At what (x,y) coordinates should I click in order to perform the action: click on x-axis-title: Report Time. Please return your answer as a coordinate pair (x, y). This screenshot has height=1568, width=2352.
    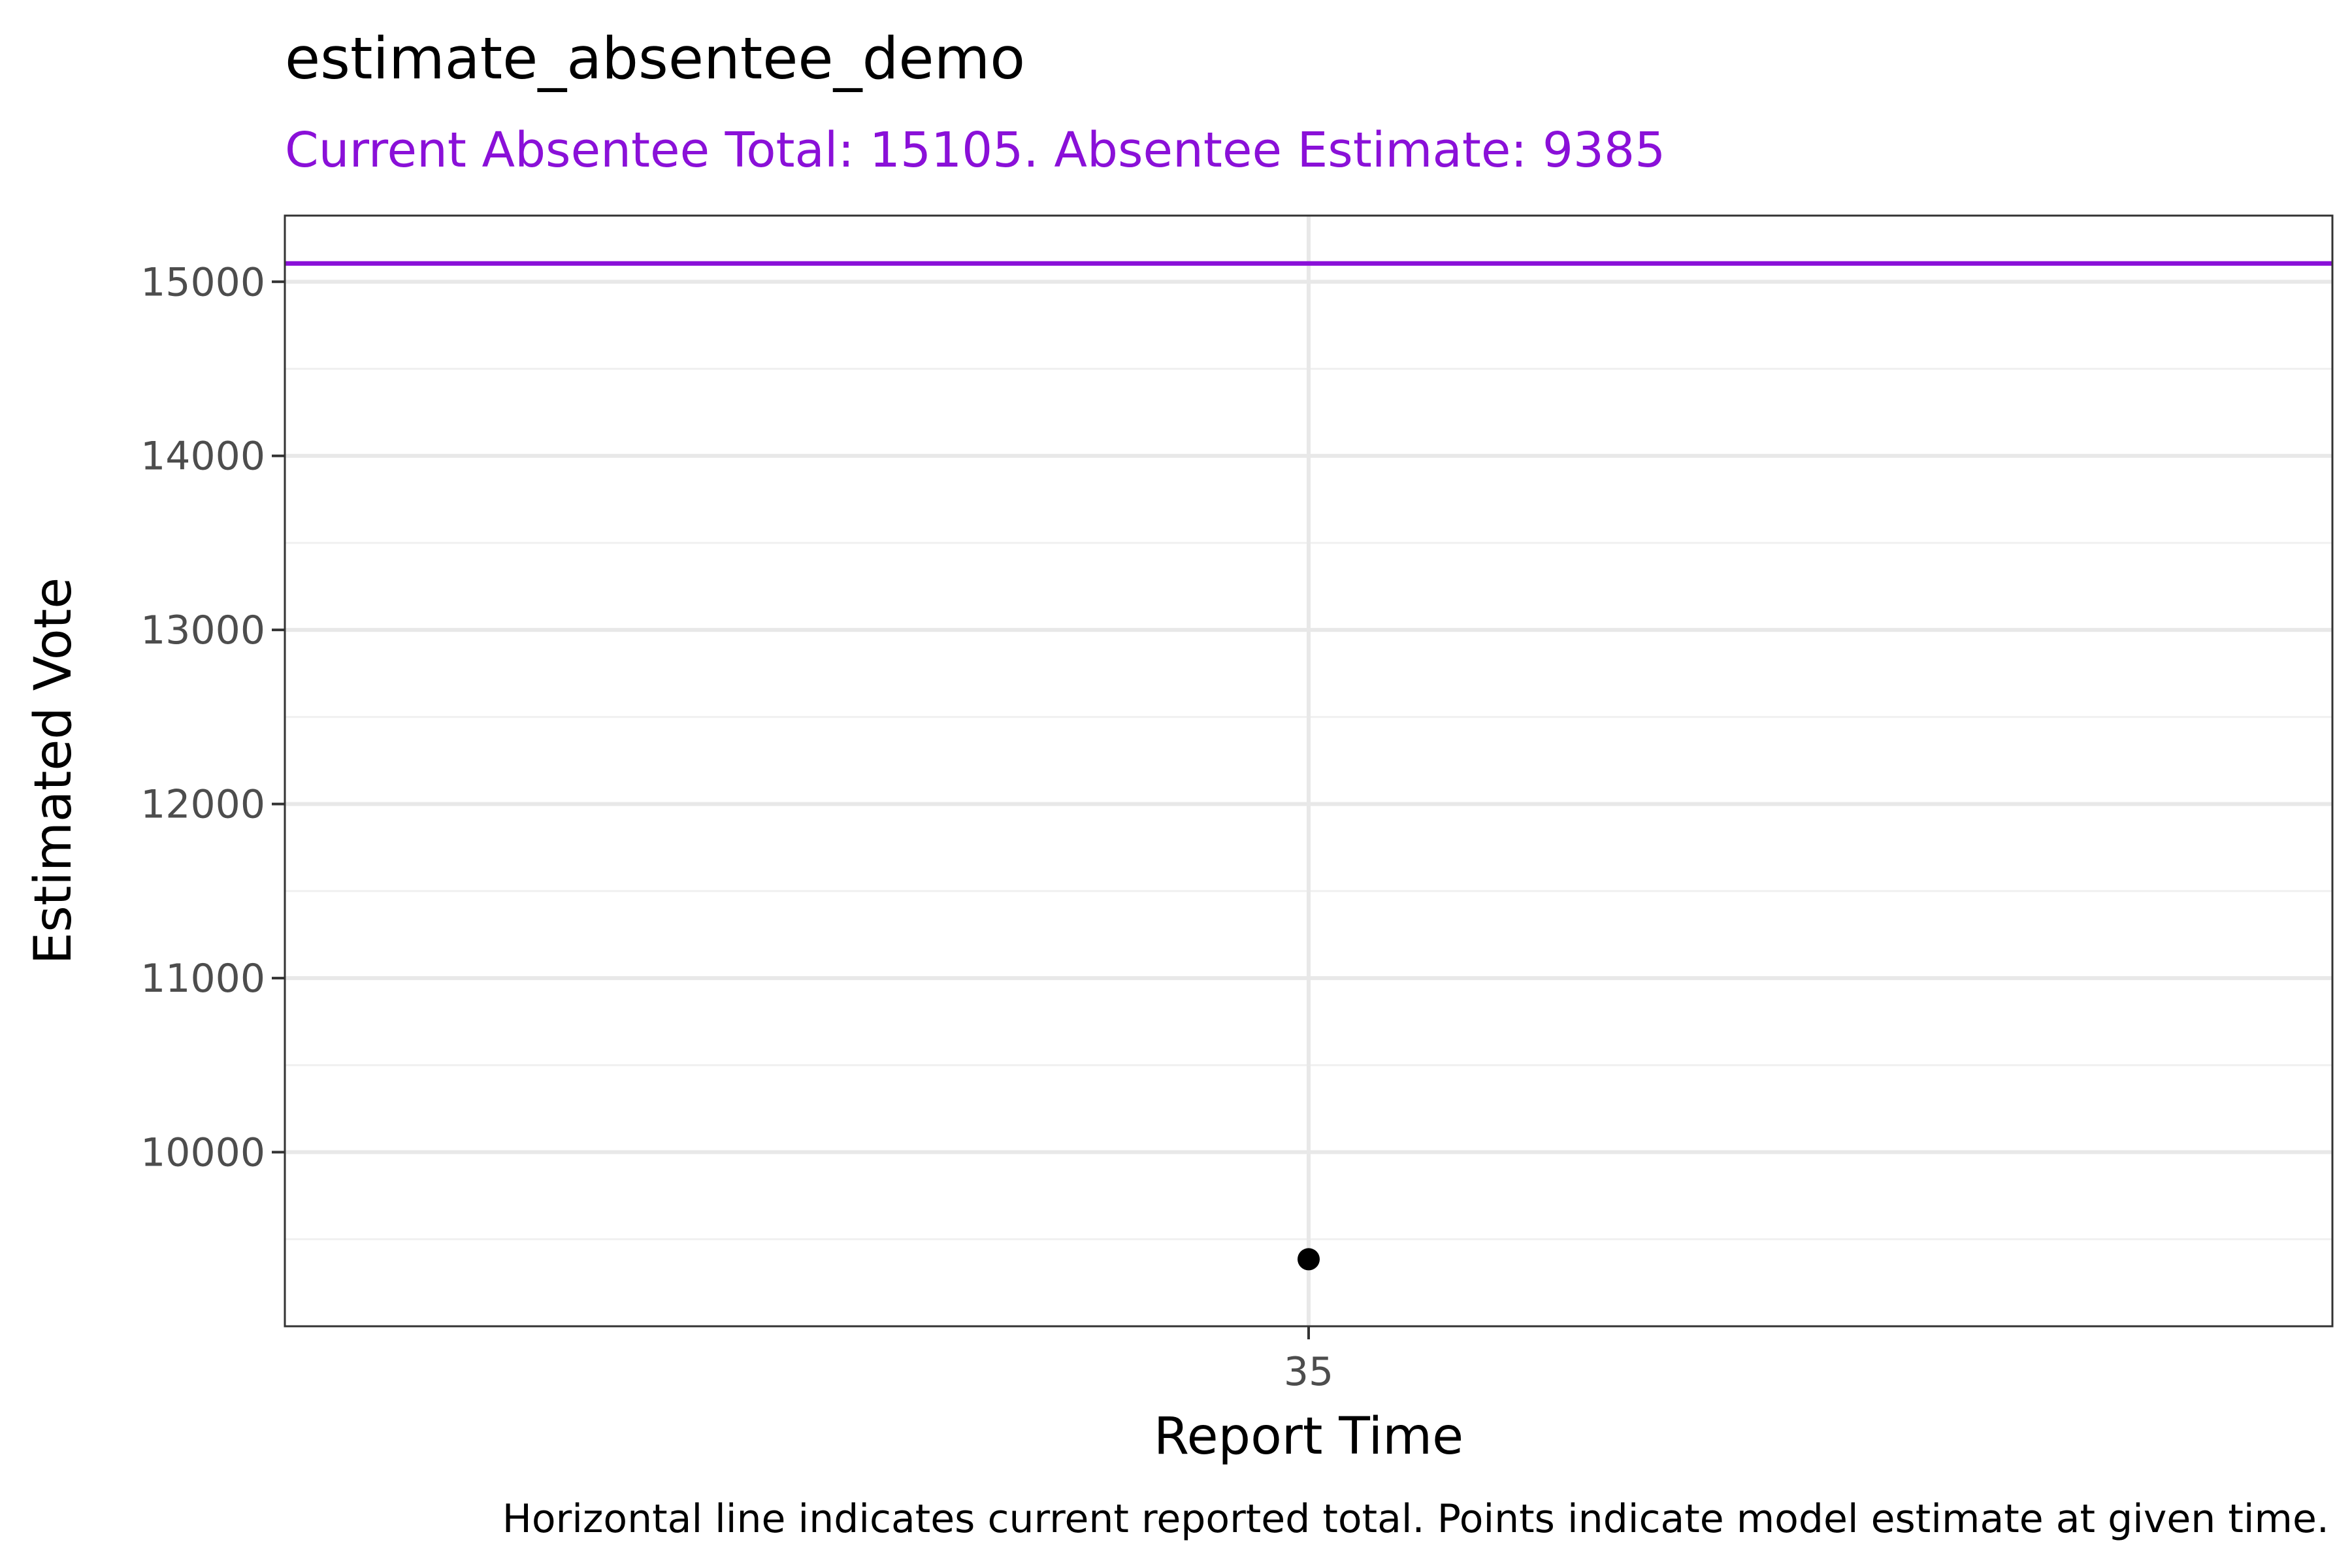
    Looking at the image, I should click on (1308, 1436).